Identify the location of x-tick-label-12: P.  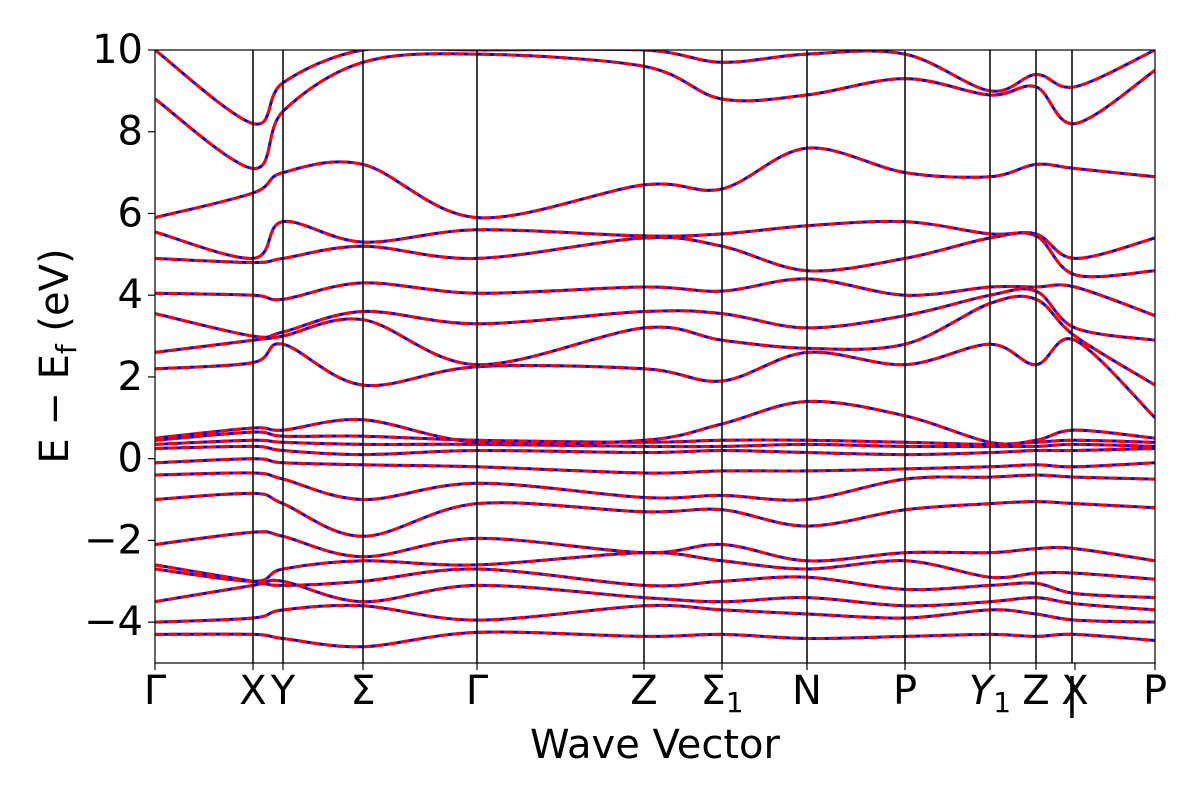
(1155, 691).